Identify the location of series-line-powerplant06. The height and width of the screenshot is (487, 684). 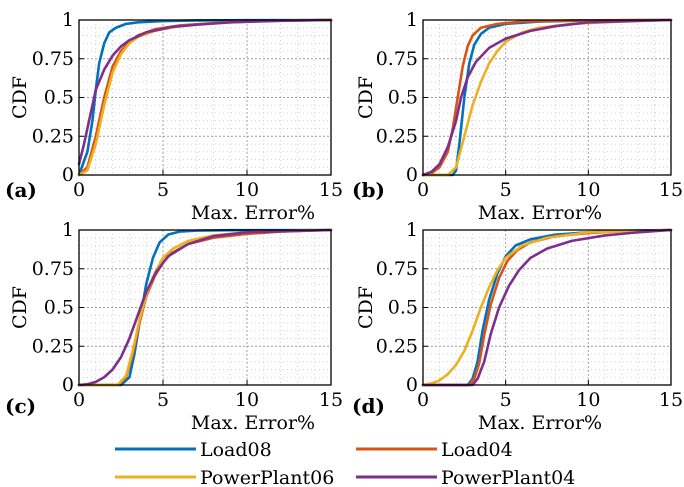
(547, 307).